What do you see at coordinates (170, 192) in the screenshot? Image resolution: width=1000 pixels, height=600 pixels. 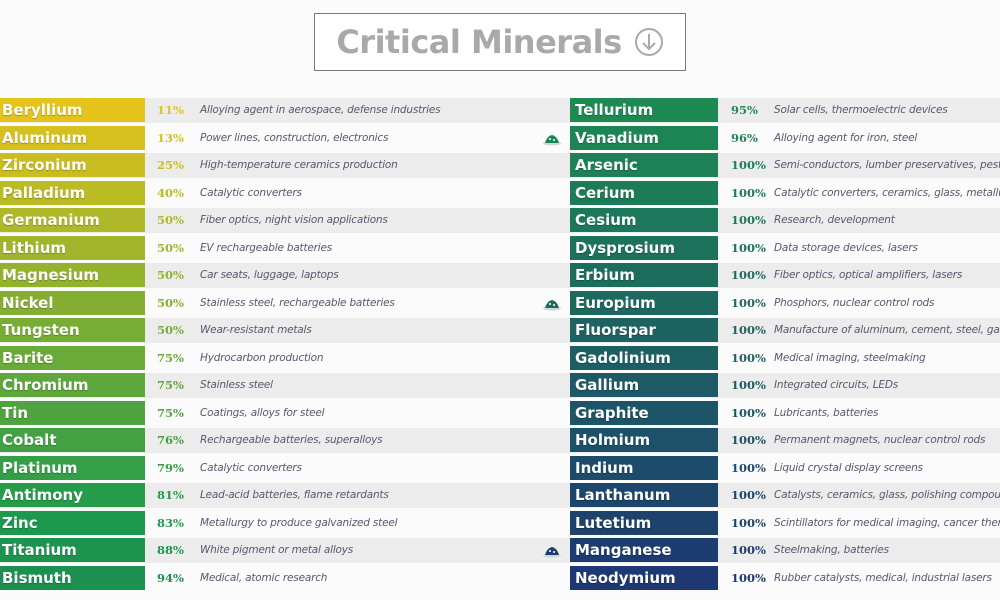 I see `import-percentage: 40%` at bounding box center [170, 192].